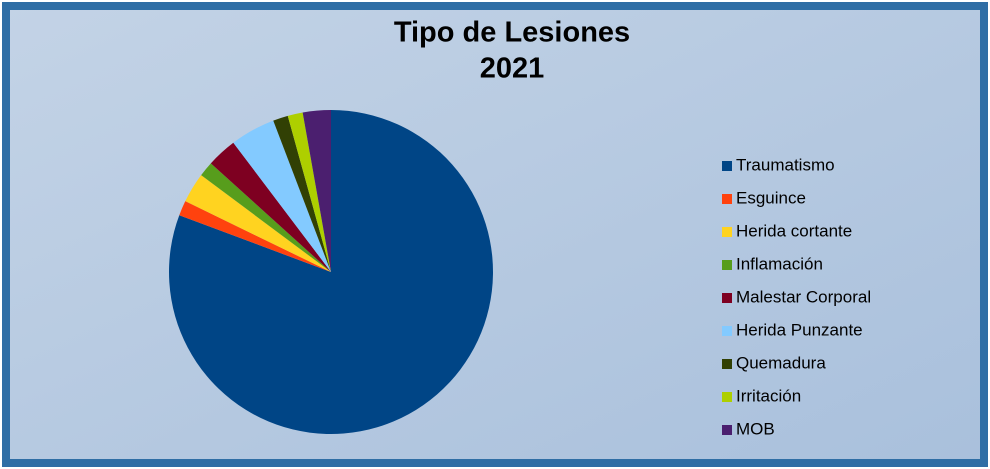 The width and height of the screenshot is (990, 469). Describe the element at coordinates (512, 69) in the screenshot. I see `chart-subtitle: 2021` at that location.